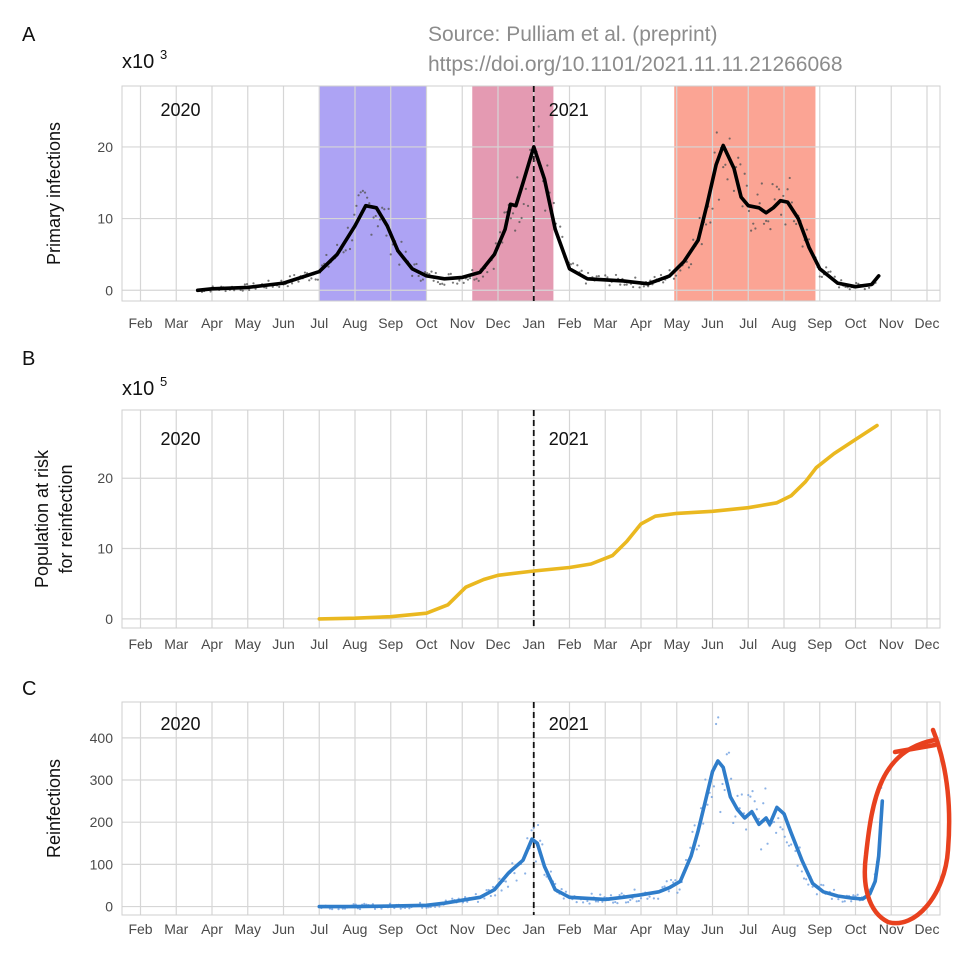 The image size is (960, 960). What do you see at coordinates (66, 518) in the screenshot?
I see `y-axis-label-line2: for reinfection` at bounding box center [66, 518].